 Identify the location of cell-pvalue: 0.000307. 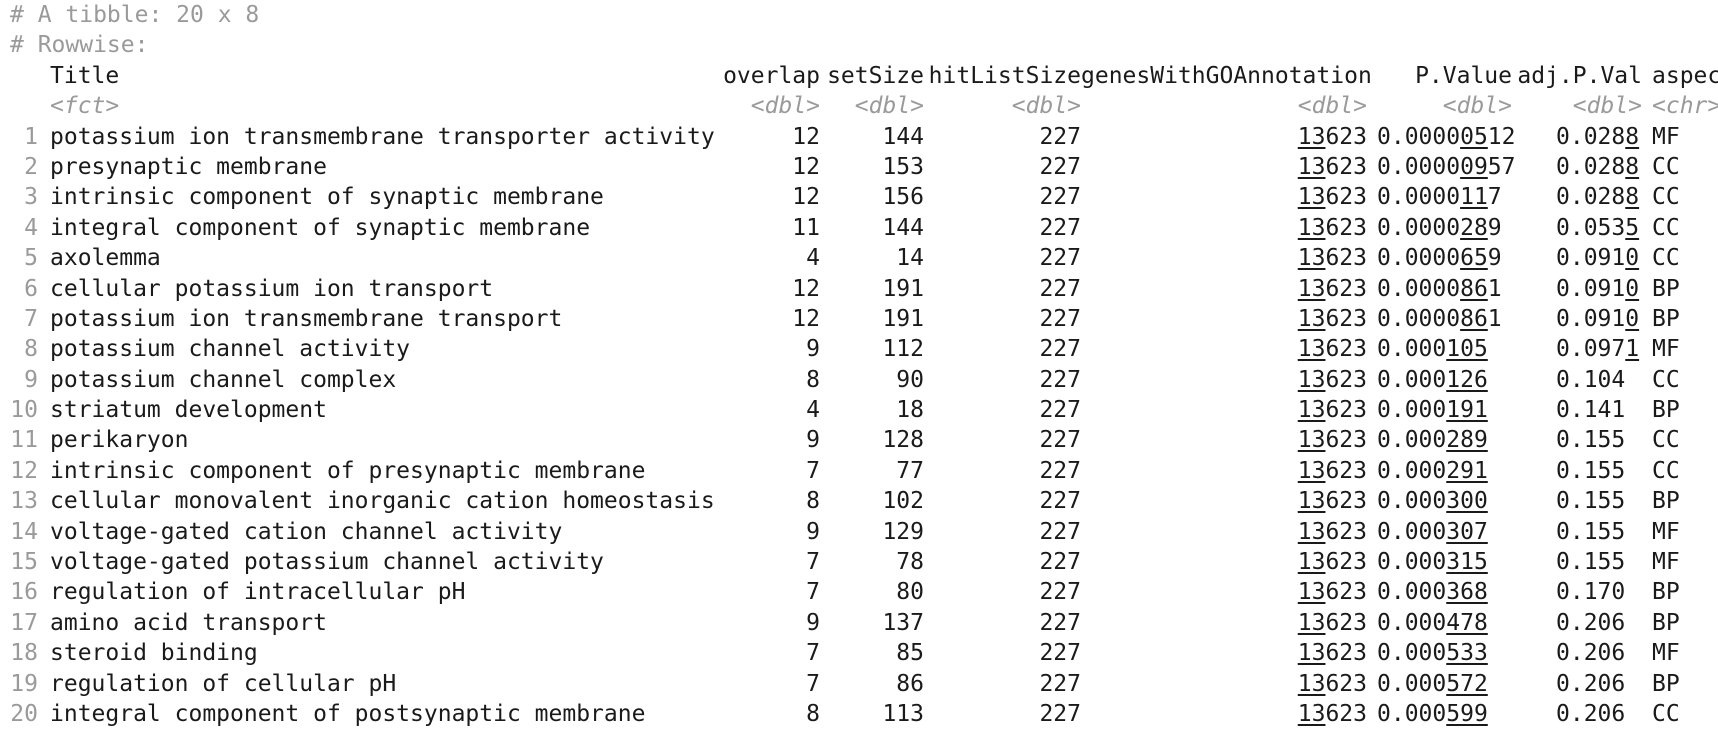
(1432, 531).